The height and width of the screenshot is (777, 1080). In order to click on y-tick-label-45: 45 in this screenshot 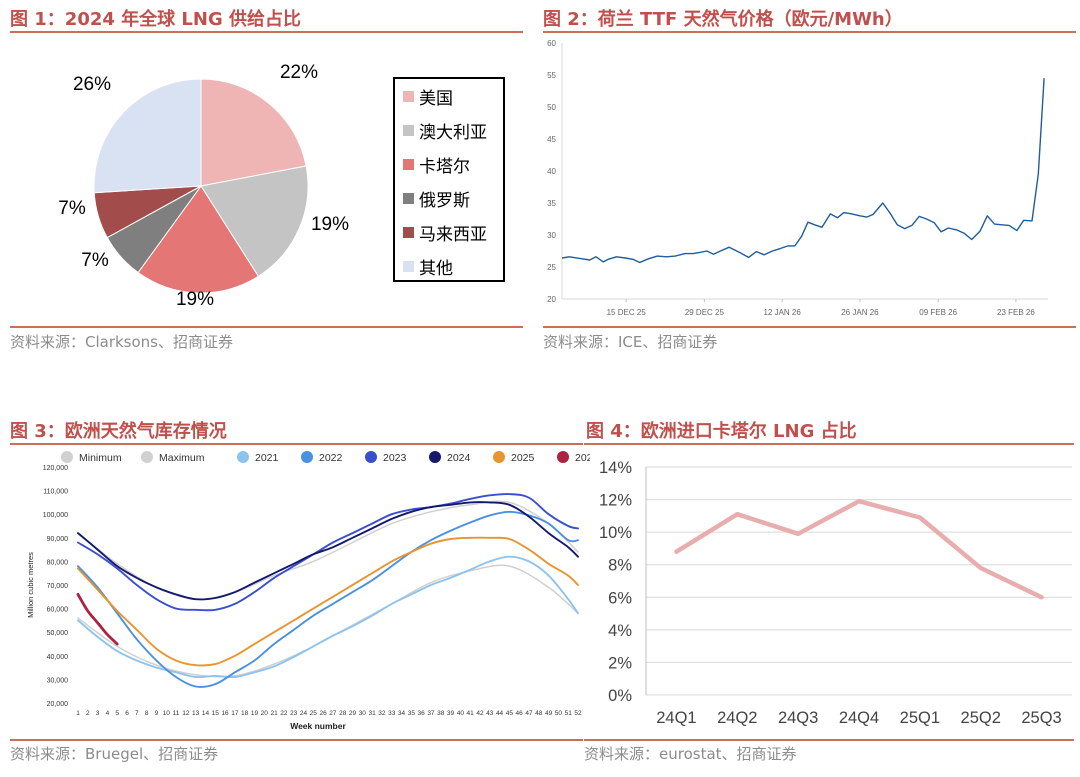, I will do `click(551, 139)`.